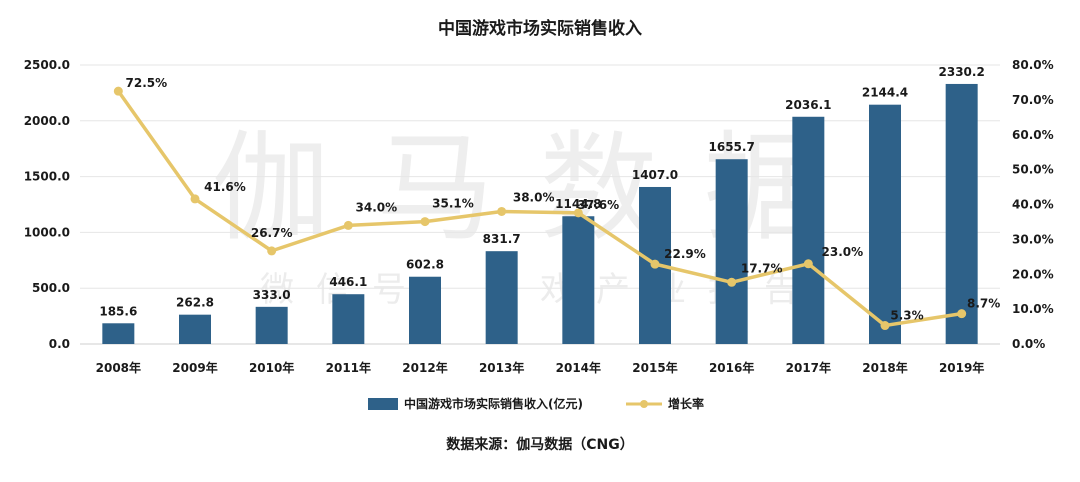 This screenshot has height=482, width=1080. What do you see at coordinates (983, 304) in the screenshot?
I see `growth-value-label: 8.7%` at bounding box center [983, 304].